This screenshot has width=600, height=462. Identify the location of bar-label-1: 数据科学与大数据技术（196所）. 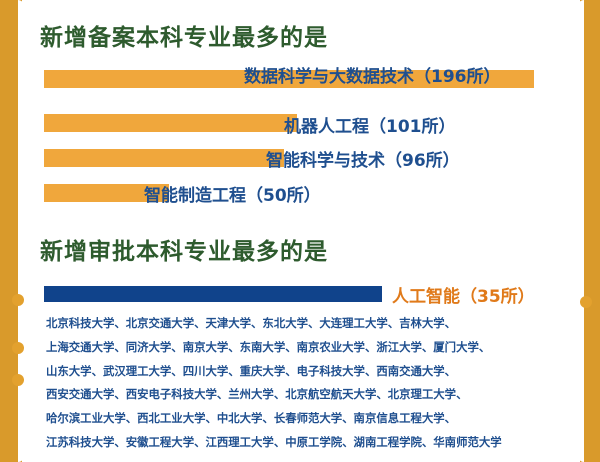
(372, 77).